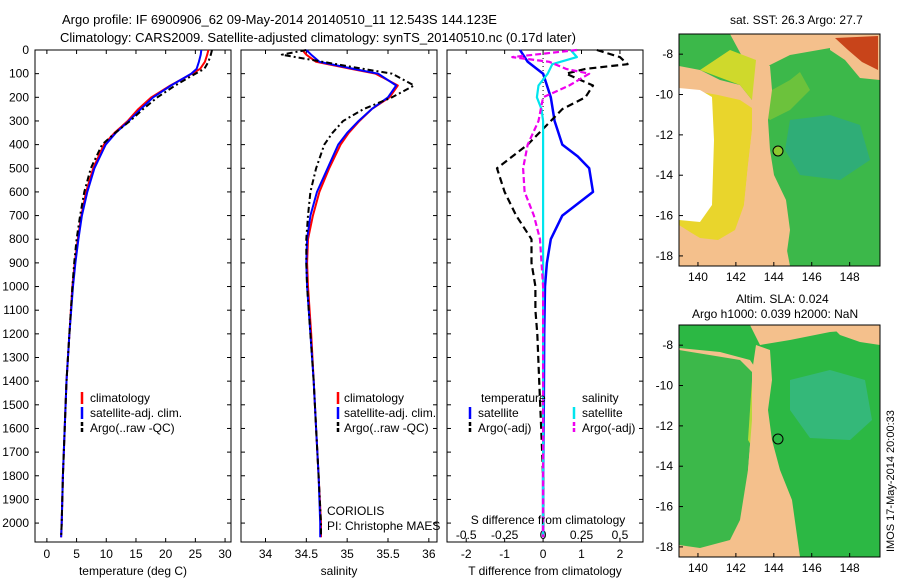 The height and width of the screenshot is (580, 900). I want to click on x-tick-label: 20, so click(166, 554).